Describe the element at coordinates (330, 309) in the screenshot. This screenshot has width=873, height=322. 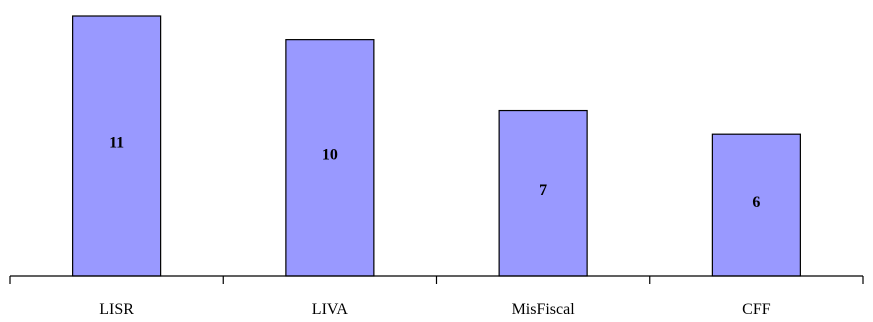
I see `x-tick-label-liva: LIVA` at that location.